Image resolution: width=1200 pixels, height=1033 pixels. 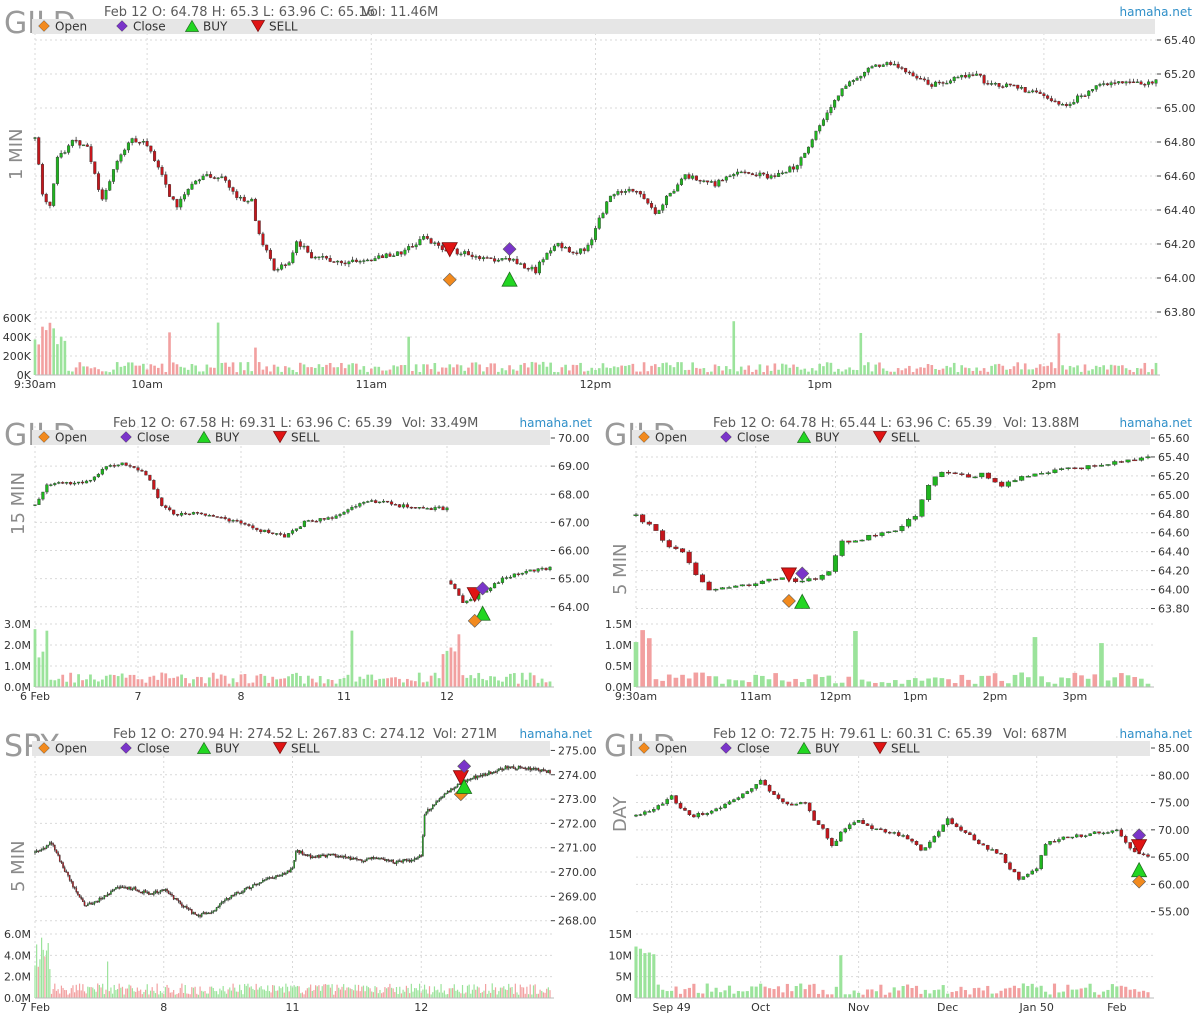 I want to click on x-tick-label: 8, so click(x=241, y=696).